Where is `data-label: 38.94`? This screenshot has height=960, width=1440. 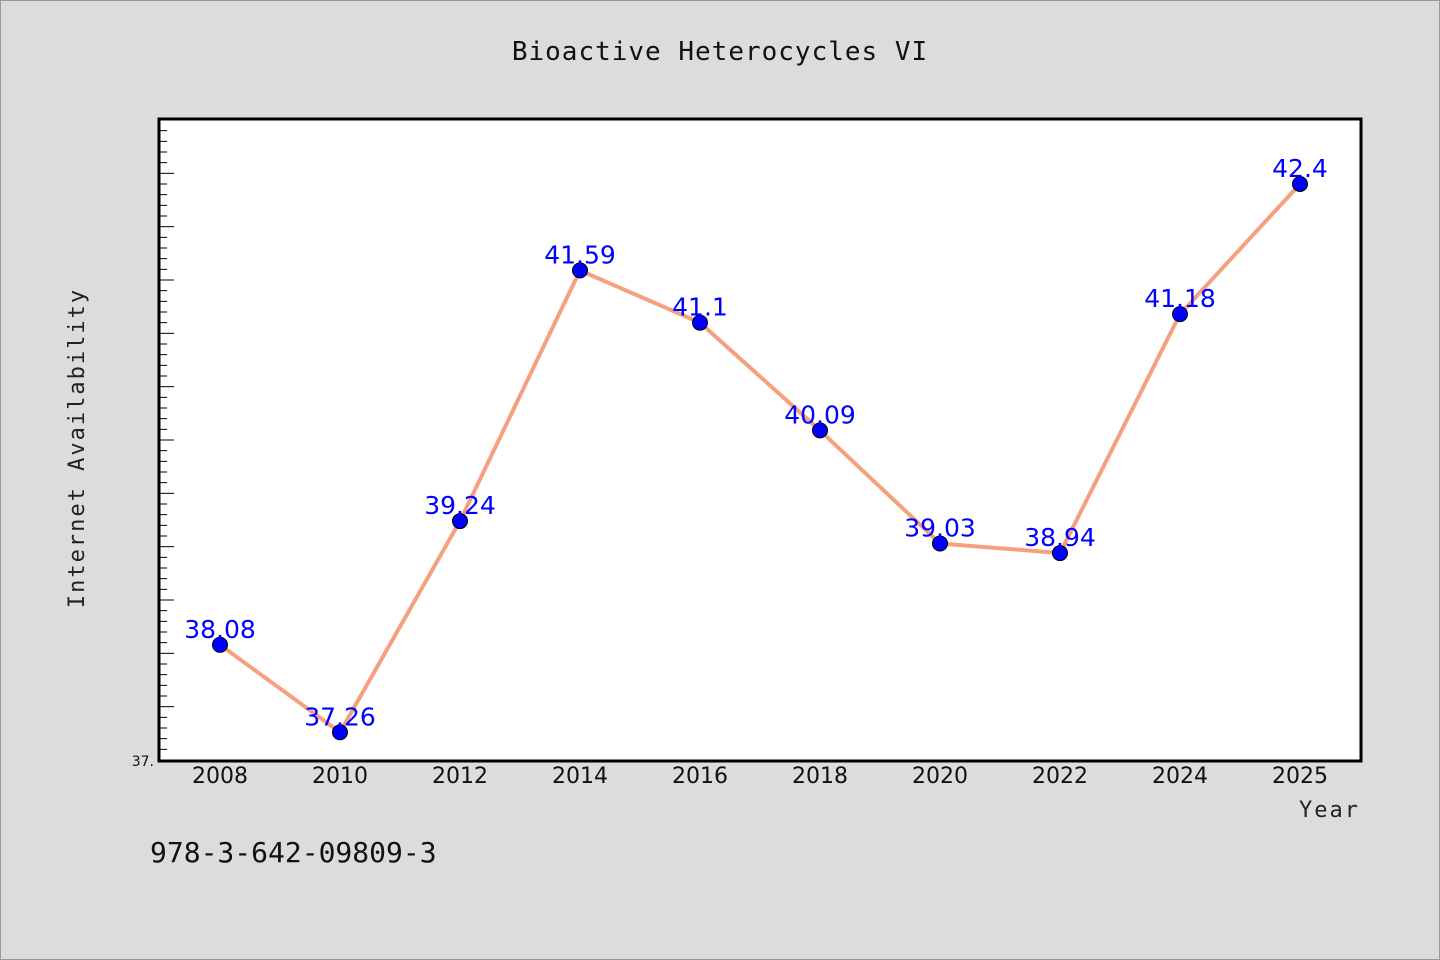
data-label: 38.94 is located at coordinates (1060, 537).